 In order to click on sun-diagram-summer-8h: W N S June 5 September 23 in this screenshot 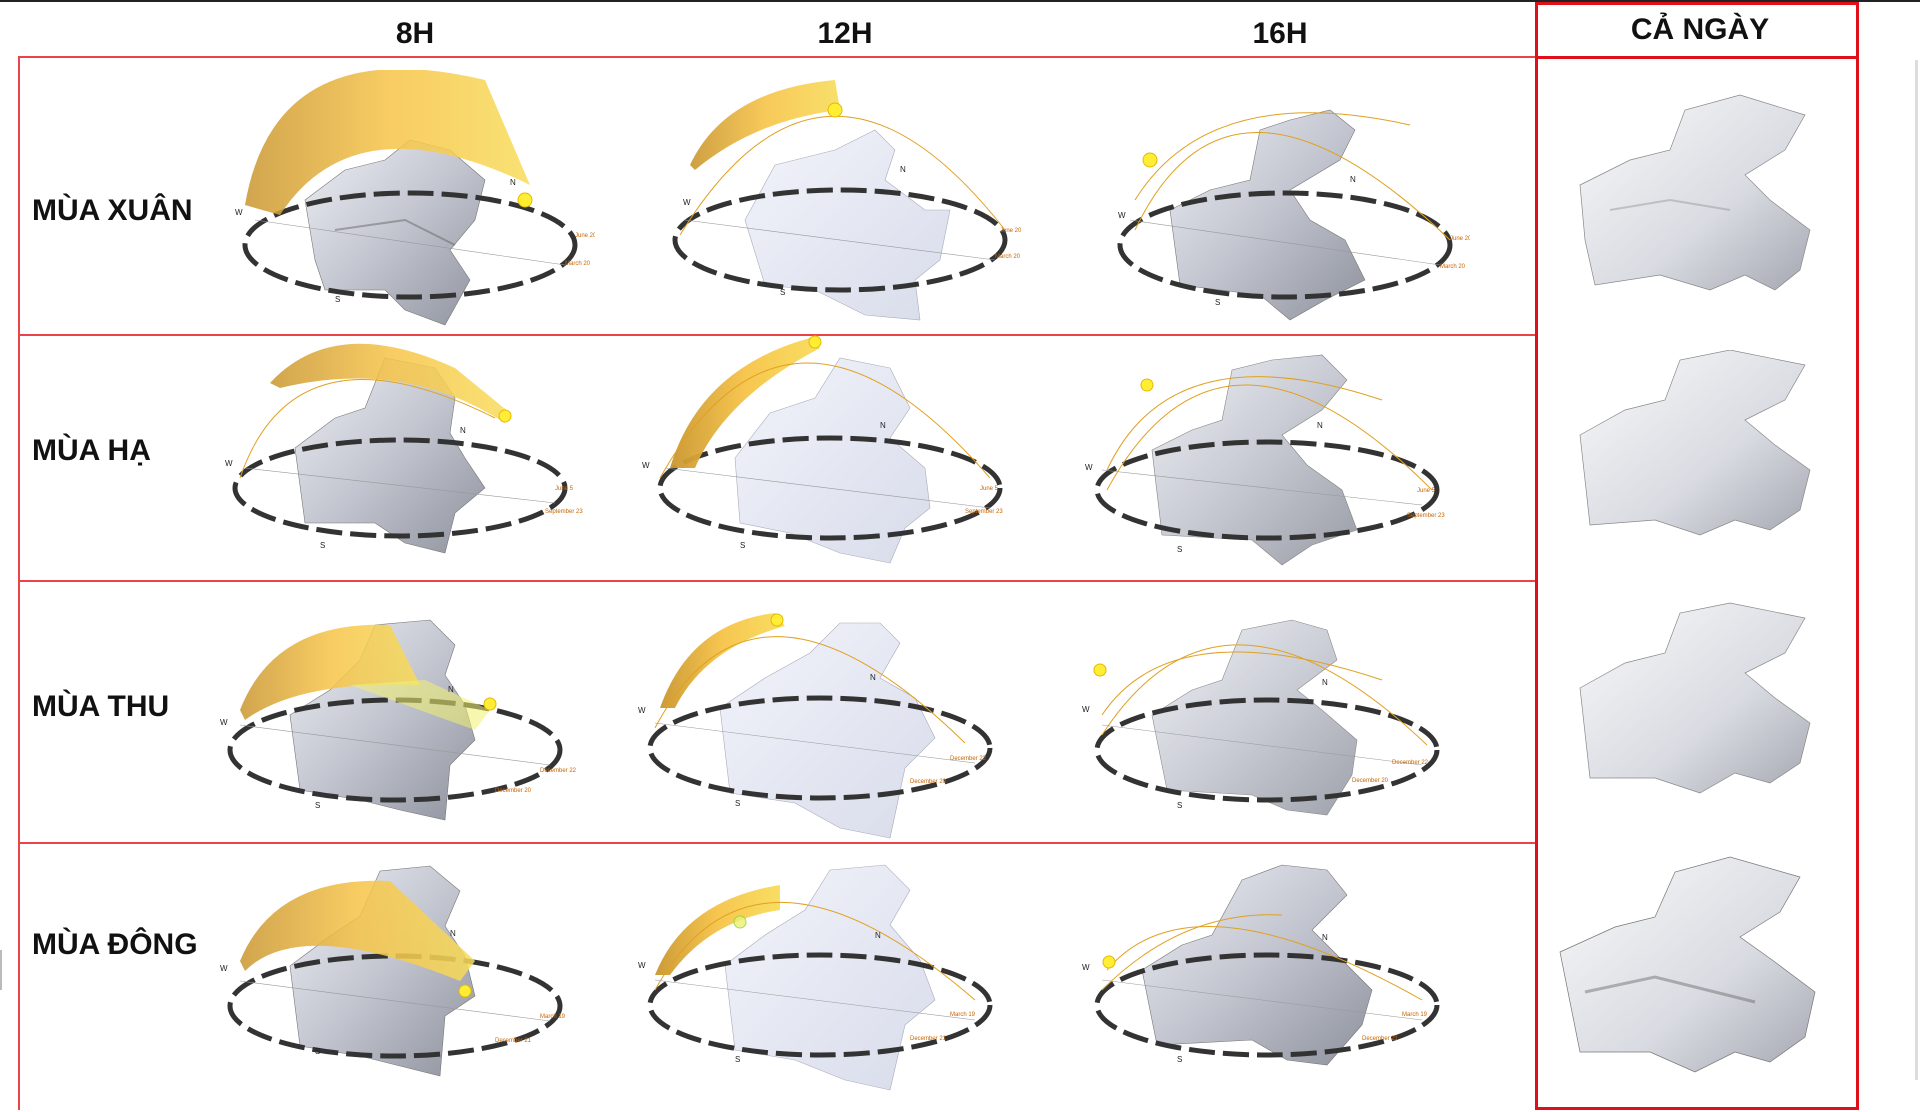, I will do `click(405, 458)`.